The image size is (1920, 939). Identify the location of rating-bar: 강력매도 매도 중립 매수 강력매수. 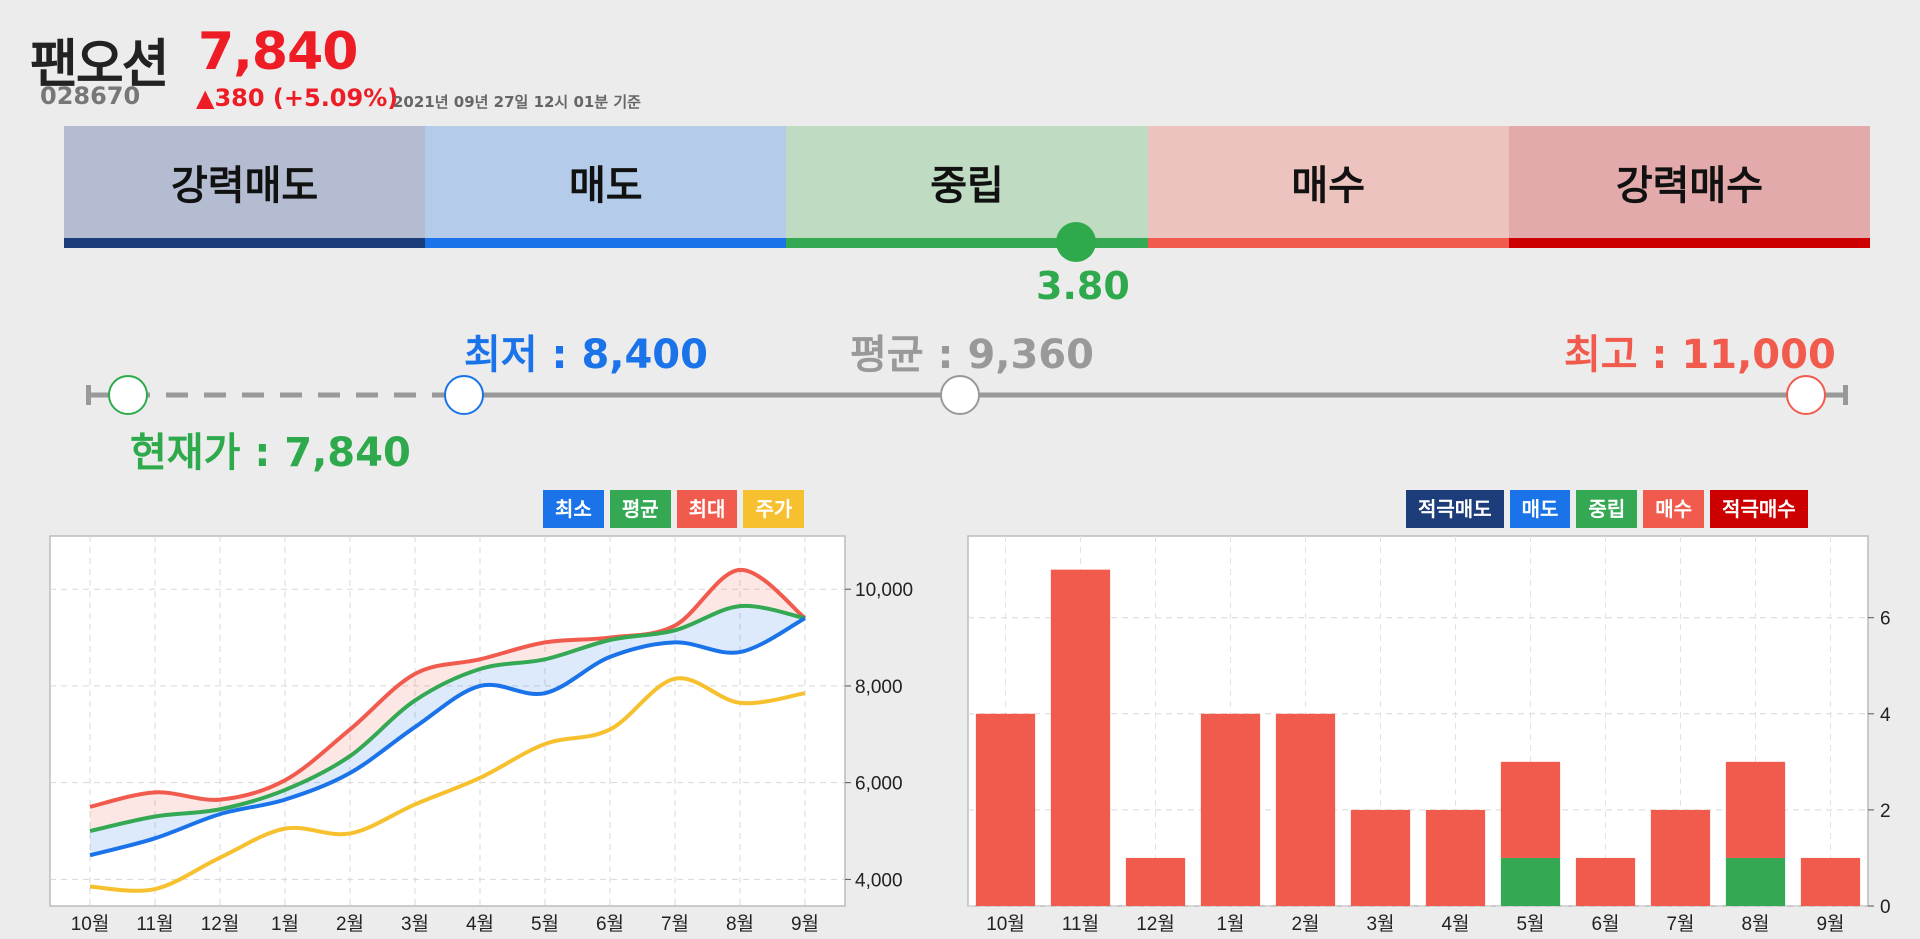
(967, 187).